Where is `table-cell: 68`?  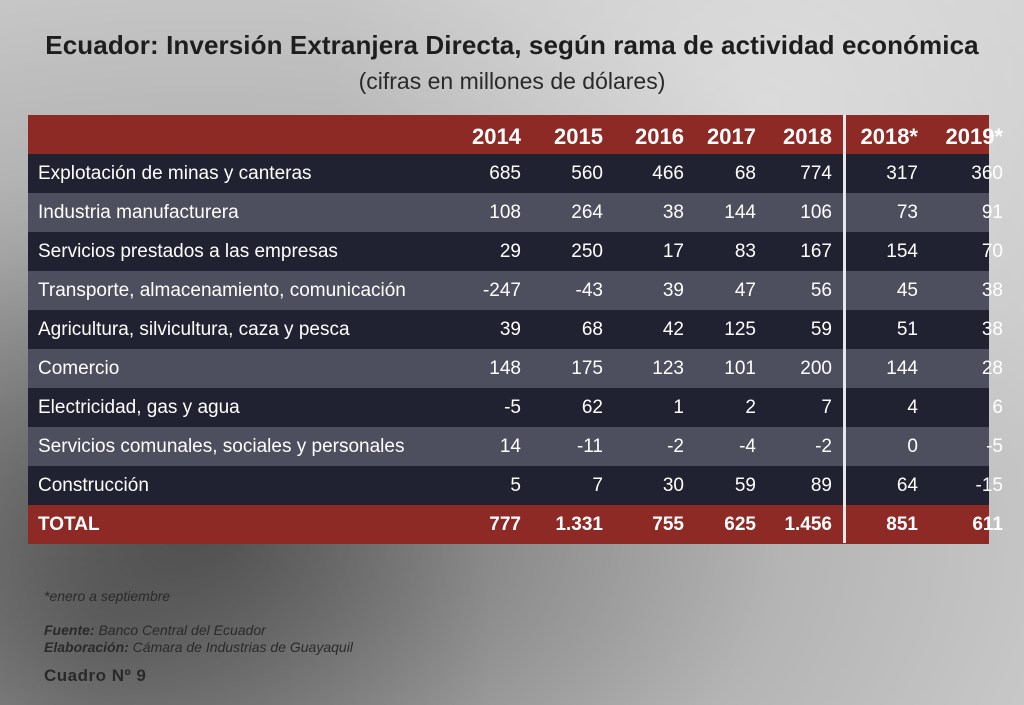
table-cell: 68 is located at coordinates (592, 329).